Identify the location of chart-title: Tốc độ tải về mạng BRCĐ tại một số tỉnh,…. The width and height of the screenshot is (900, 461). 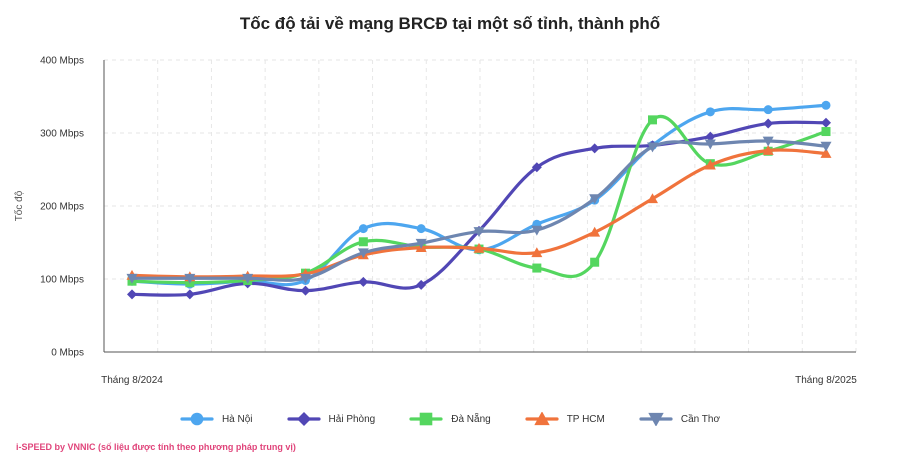
(450, 23).